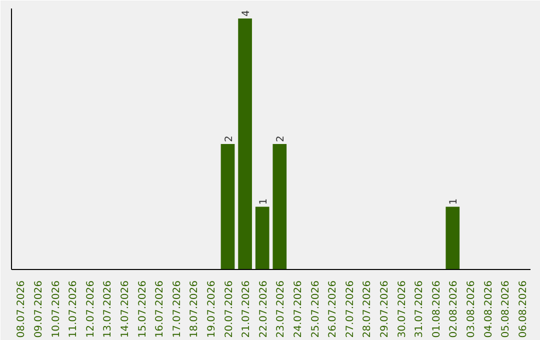 The width and height of the screenshot is (540, 340). Describe the element at coordinates (384, 309) in the screenshot. I see `x-tick-label: 29.07.2026` at that location.